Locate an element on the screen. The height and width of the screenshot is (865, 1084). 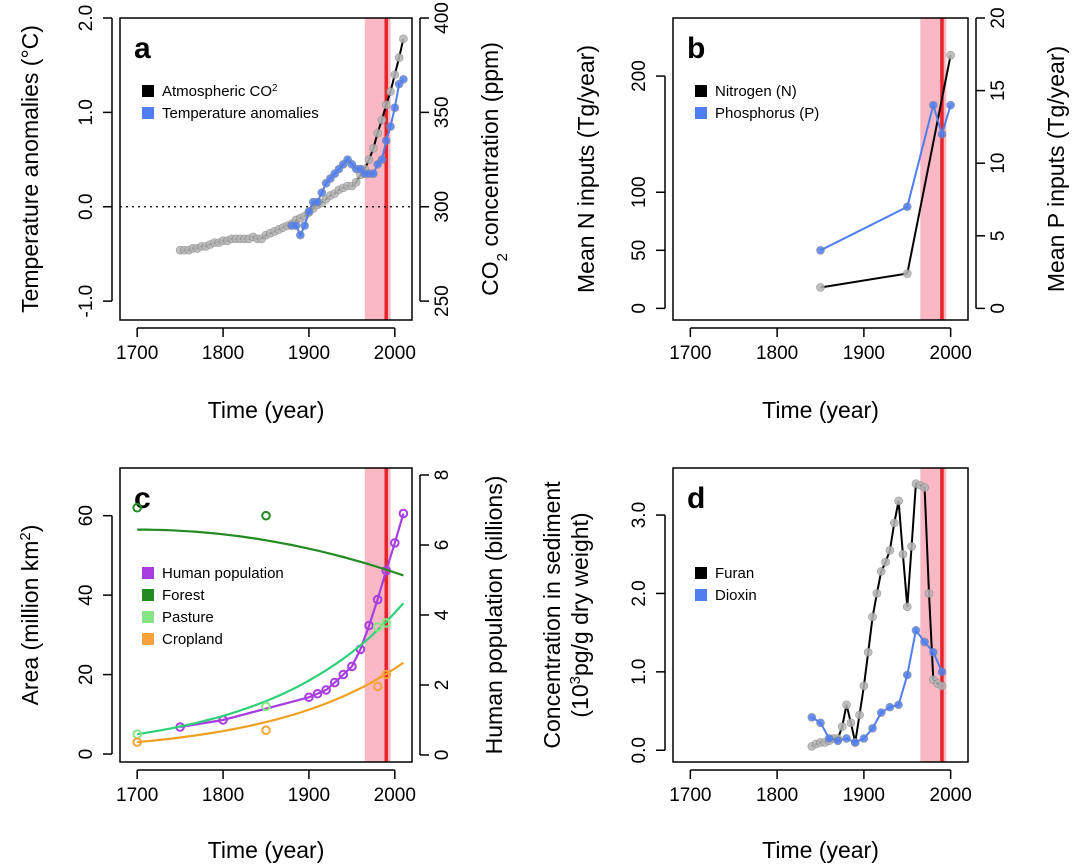
legend-entry: Pasture is located at coordinates (188, 617).